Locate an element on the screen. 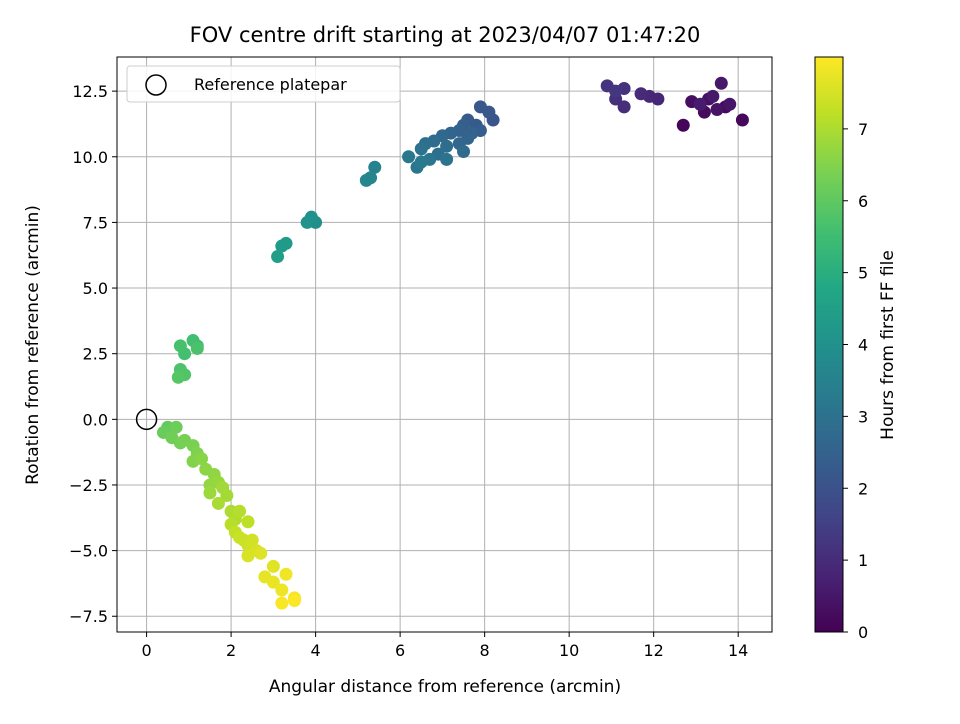 The image size is (960, 724). y-tick-label: −7.5 is located at coordinates (88, 616).